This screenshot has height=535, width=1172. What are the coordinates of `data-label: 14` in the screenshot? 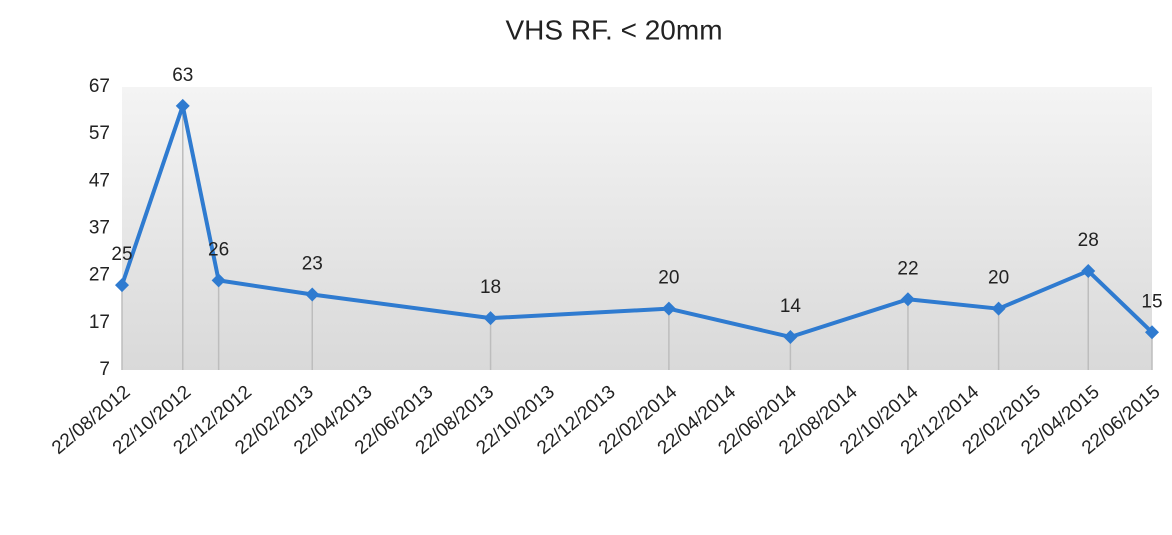 It's located at (791, 306).